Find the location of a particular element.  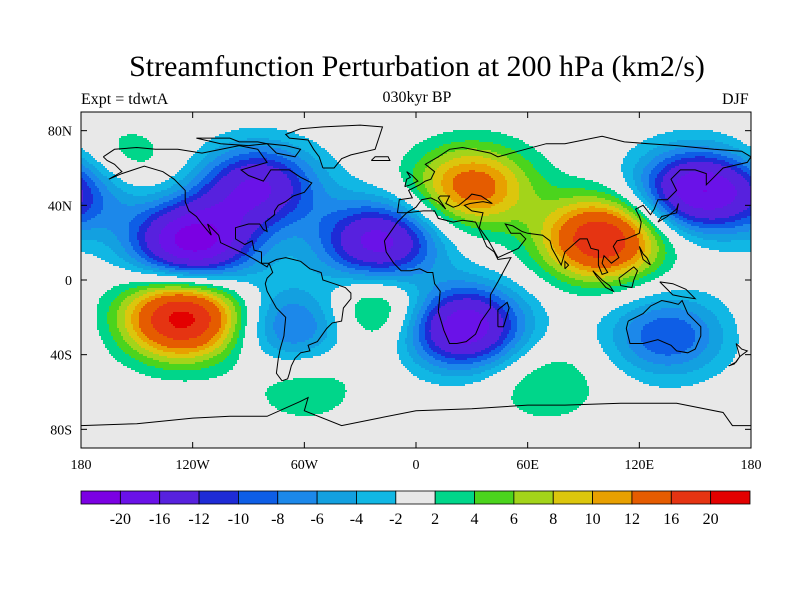

coastline-path is located at coordinates (503, 314).